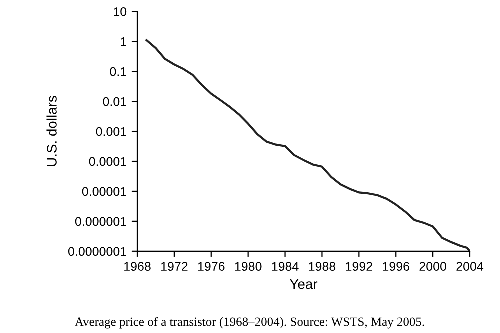 This screenshot has width=500, height=333. I want to click on x-tick-label: 1992, so click(359, 267).